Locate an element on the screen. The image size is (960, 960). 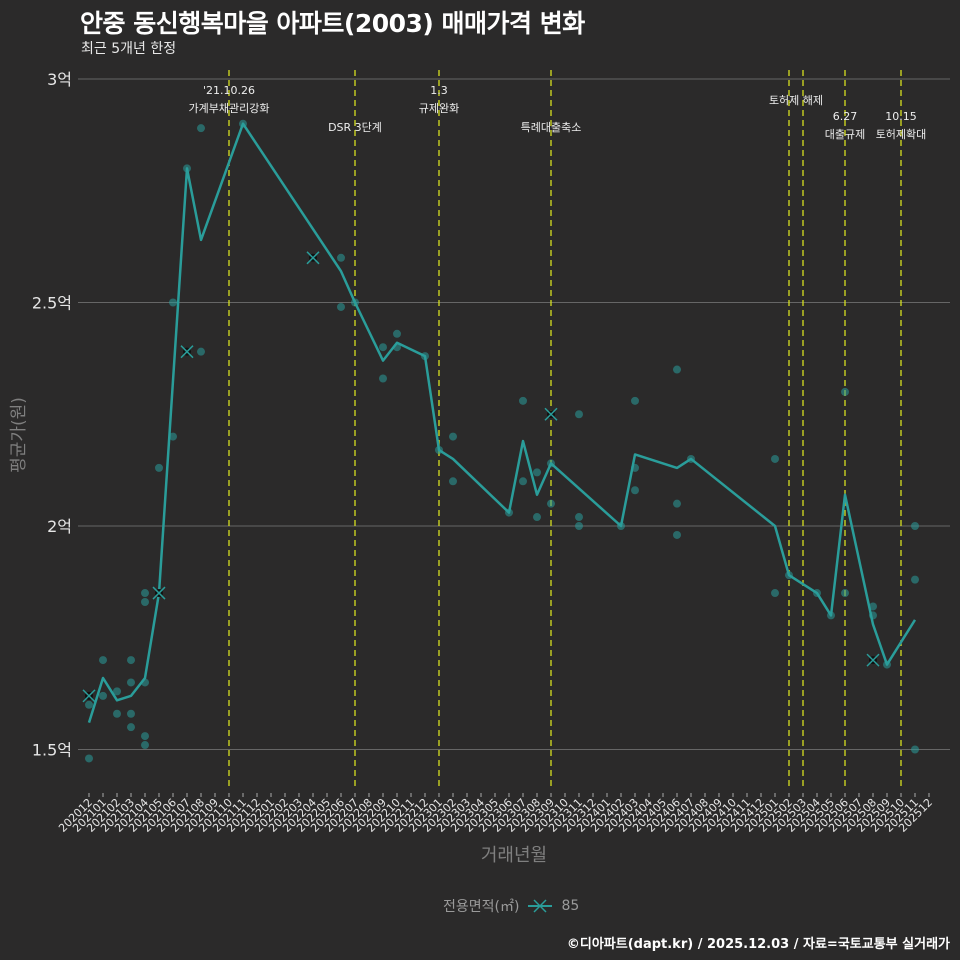
annotation-date: 6.27 is located at coordinates (845, 116).